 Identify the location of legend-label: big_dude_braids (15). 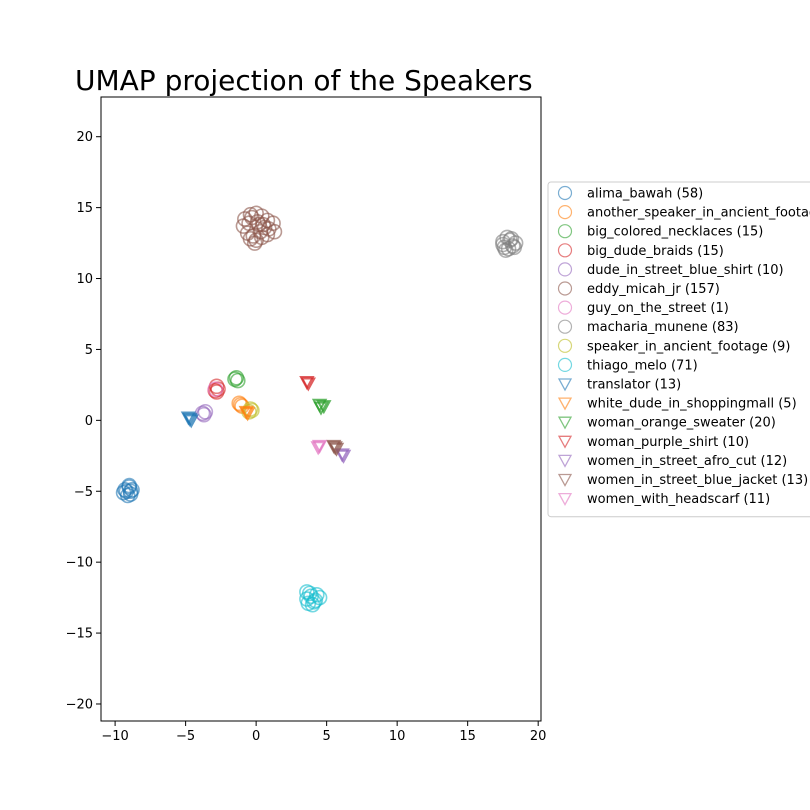
(655, 251).